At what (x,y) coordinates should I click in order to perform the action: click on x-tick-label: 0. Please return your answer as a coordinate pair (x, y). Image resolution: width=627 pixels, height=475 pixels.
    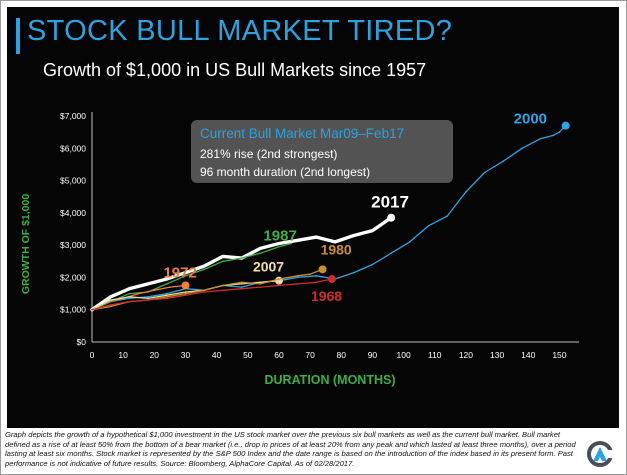
    Looking at the image, I should click on (92, 355).